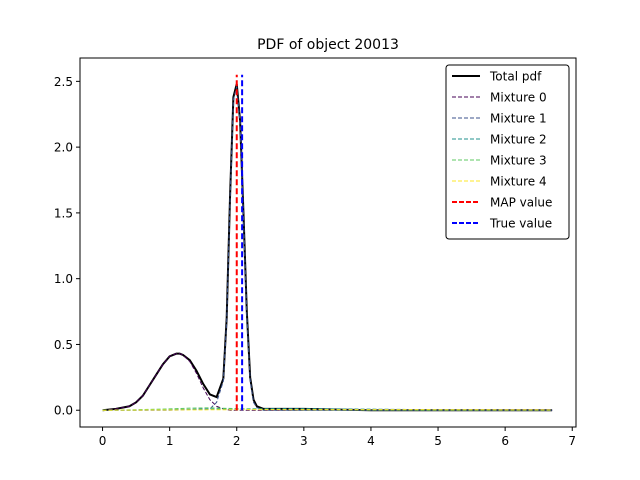 The height and width of the screenshot is (480, 640). Describe the element at coordinates (103, 441) in the screenshot. I see `x-tick-label: 0` at that location.